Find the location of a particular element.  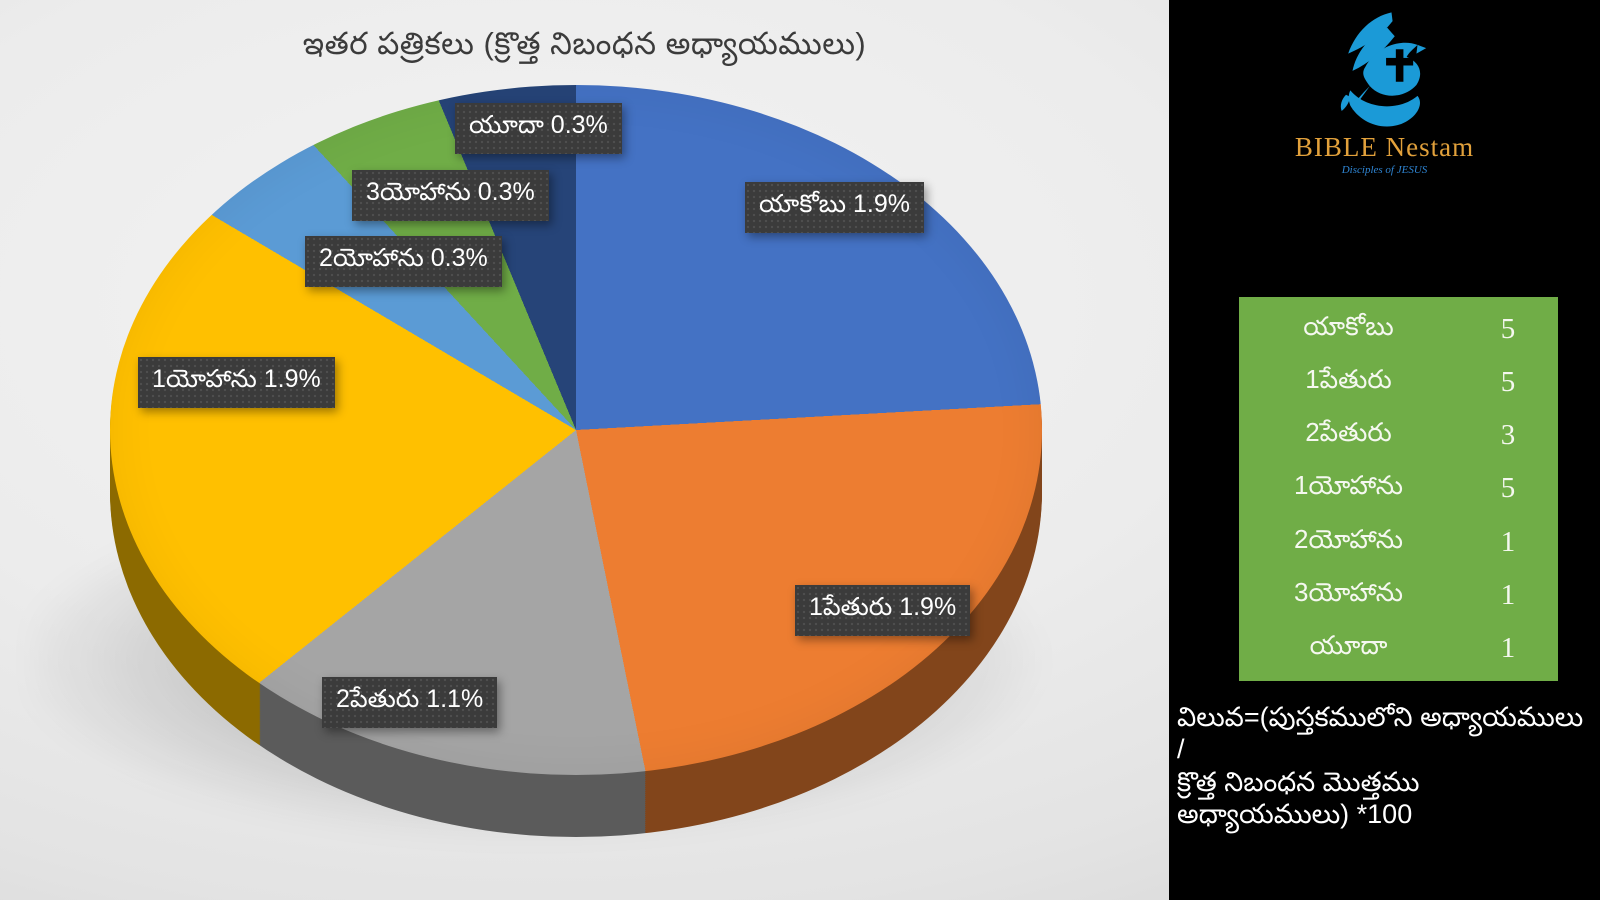

book-name: యూదా is located at coordinates (1348, 644).